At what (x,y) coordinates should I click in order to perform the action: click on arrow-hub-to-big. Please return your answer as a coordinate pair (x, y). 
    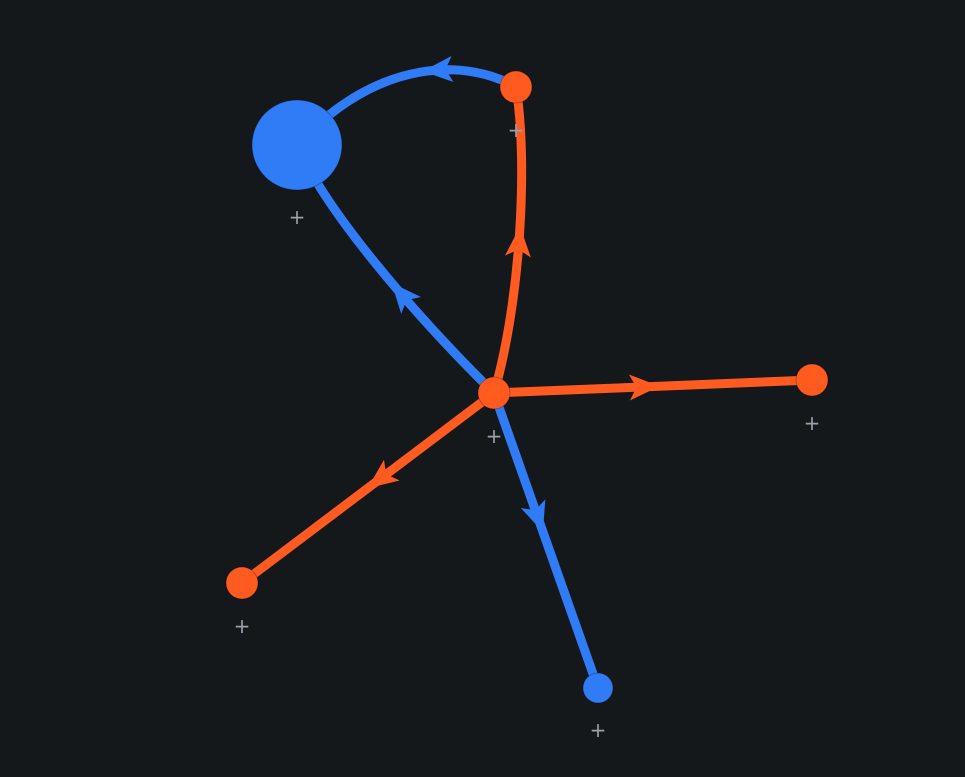
    Looking at the image, I should click on (406, 298).